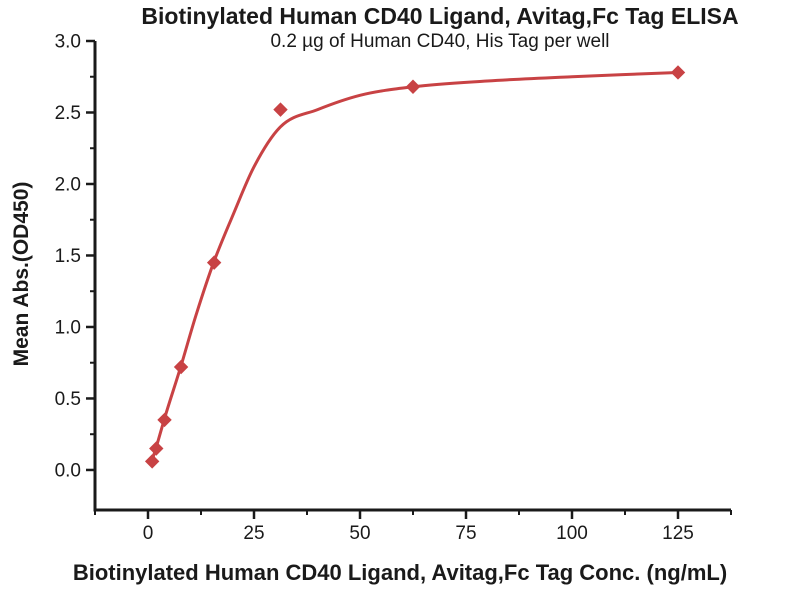  Describe the element at coordinates (68, 42) in the screenshot. I see `y-tick-label: 3.0` at that location.